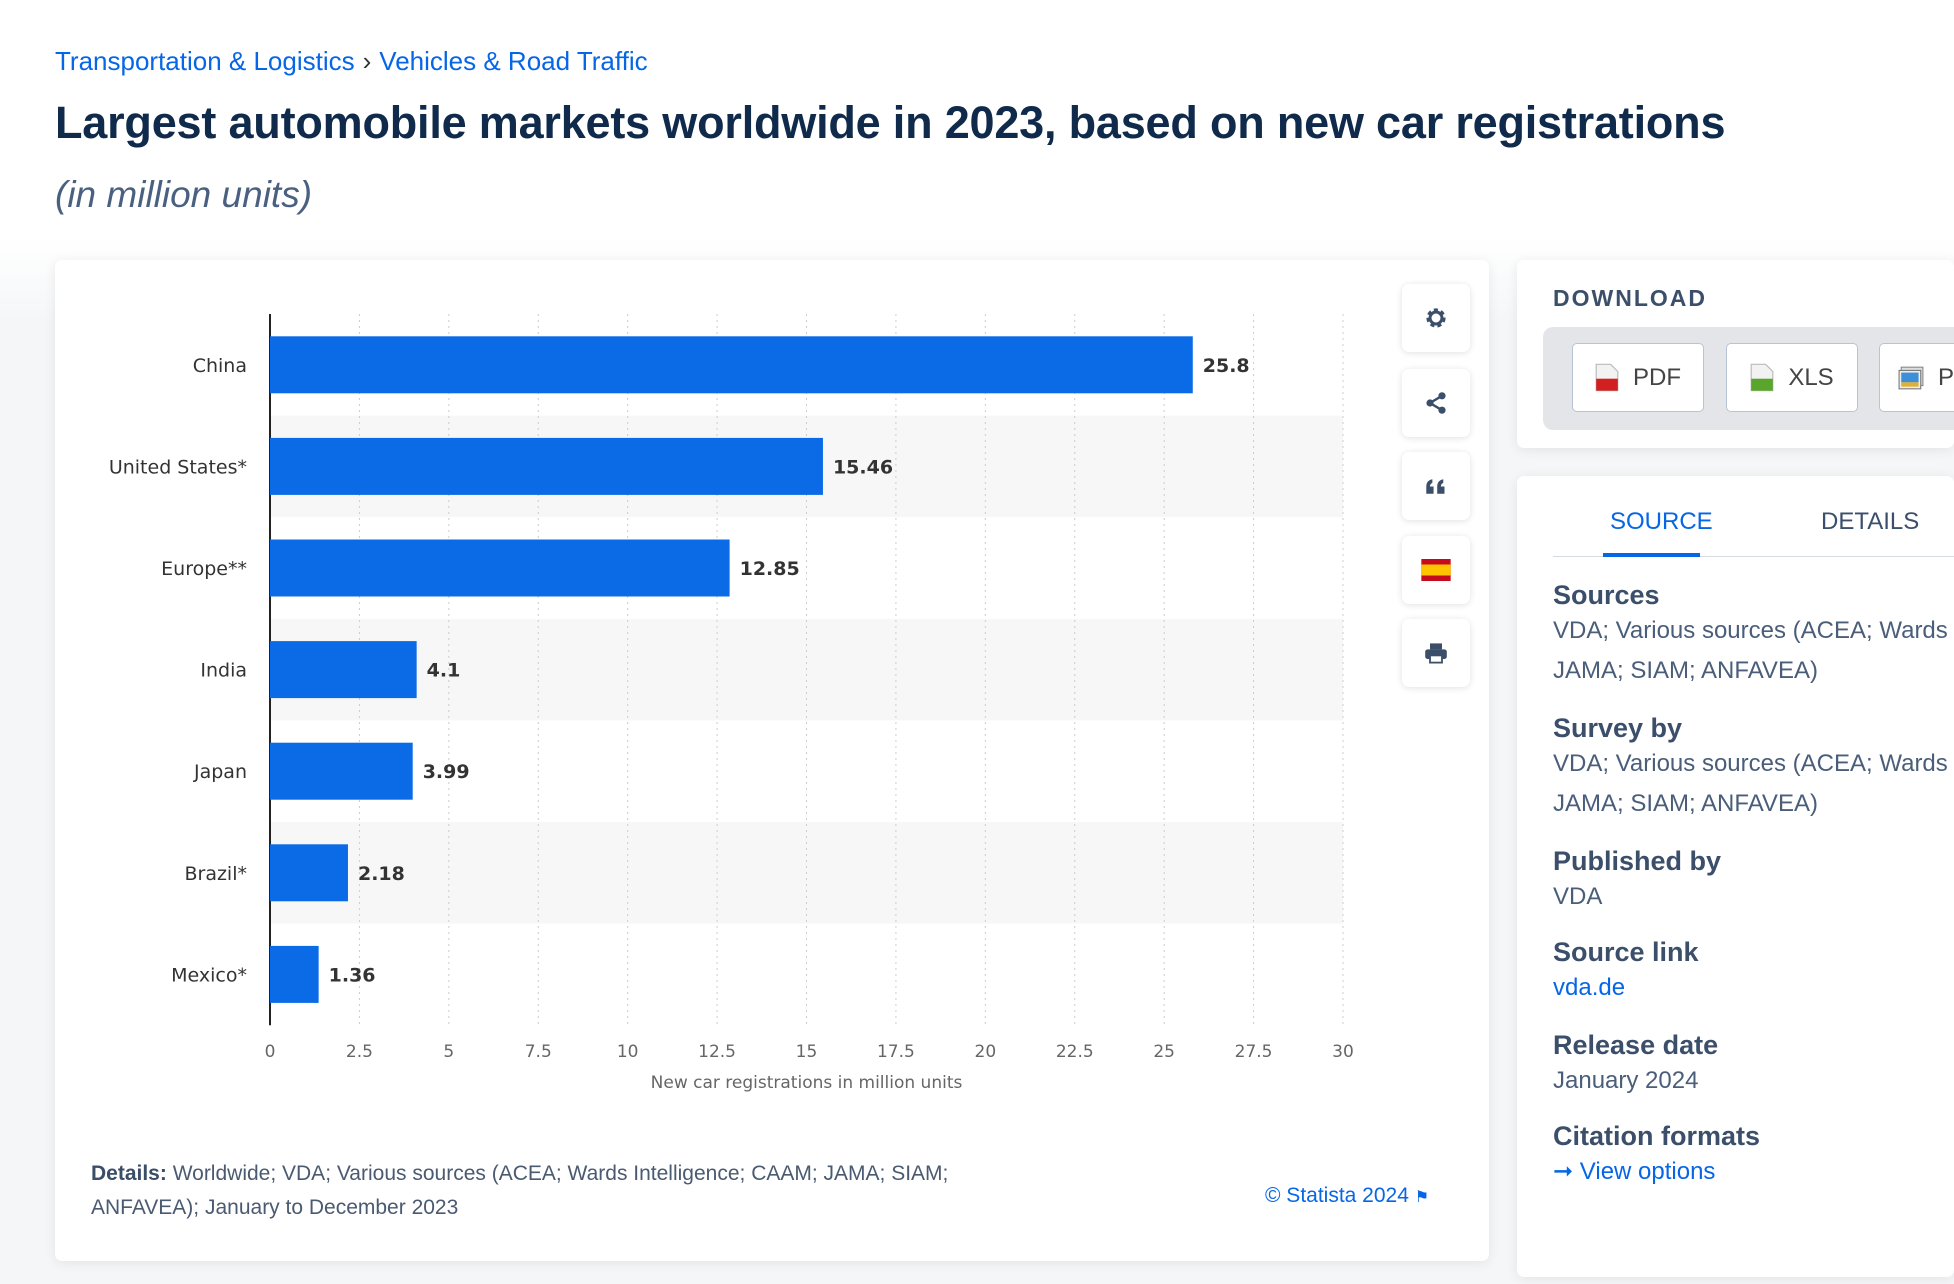  Describe the element at coordinates (1685, 670) in the screenshot. I see `sources-text: JAMA; SIAM; ANFAVEA)` at that location.